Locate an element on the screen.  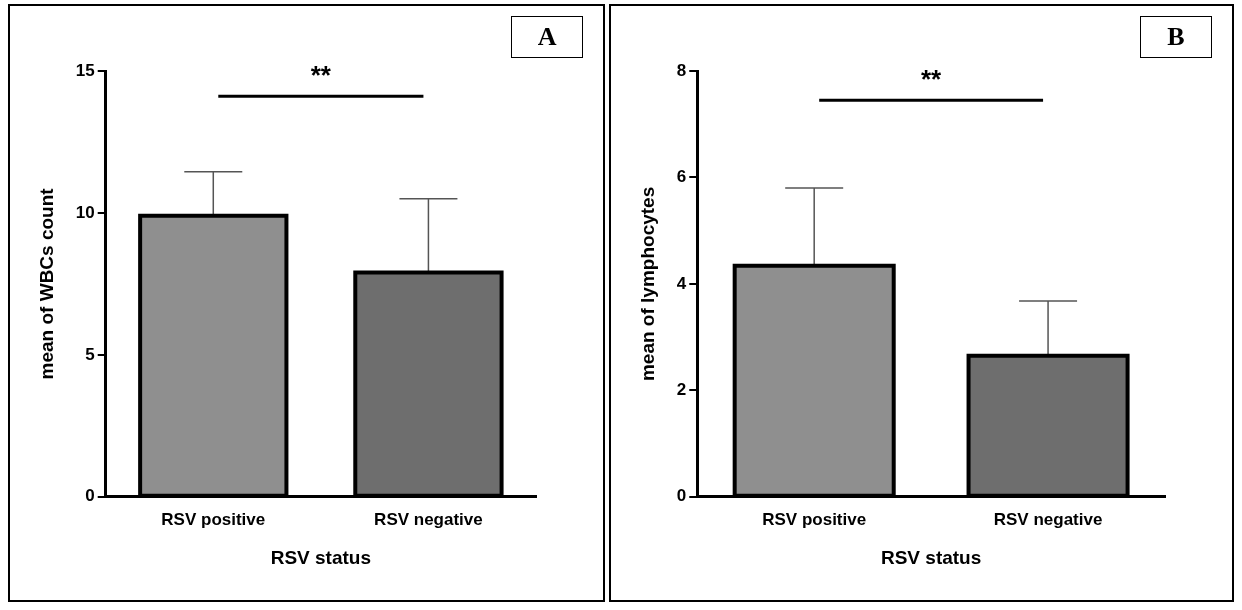
y-tick-label: 6 is located at coordinates (681, 177).